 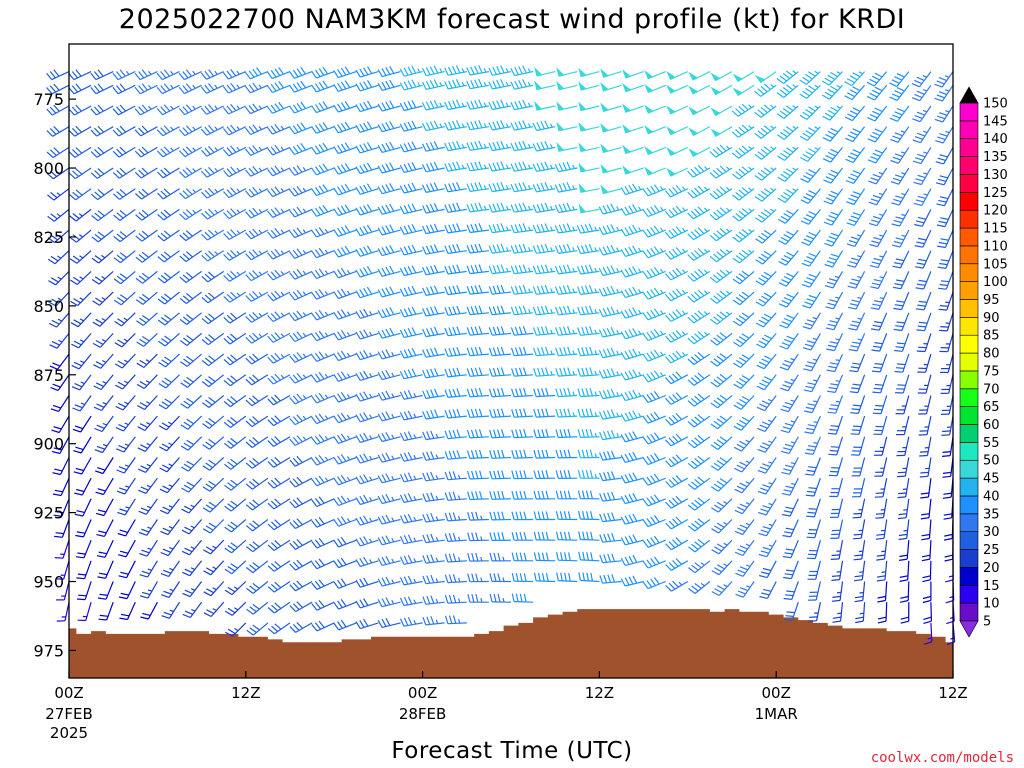 What do you see at coordinates (995, 193) in the screenshot?
I see `colorbar-label: 125` at bounding box center [995, 193].